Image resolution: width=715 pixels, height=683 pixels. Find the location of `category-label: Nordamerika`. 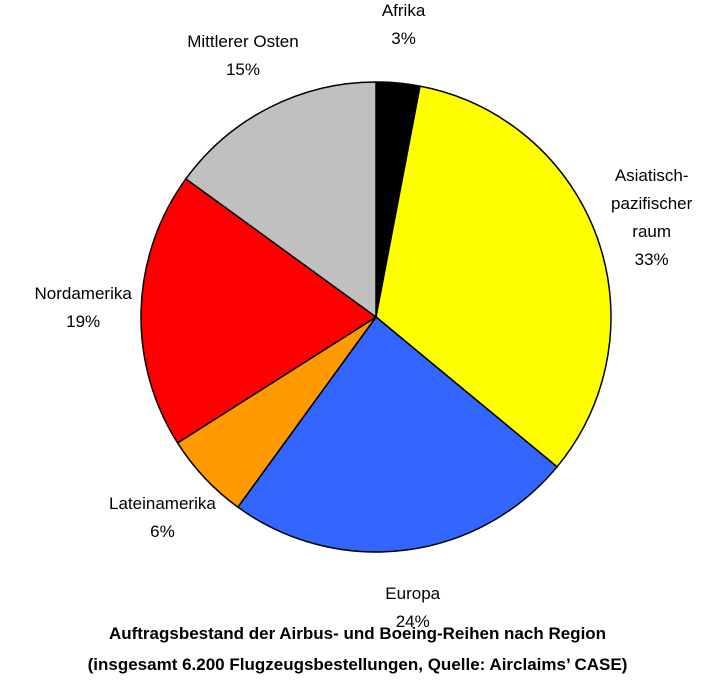

category-label: Nordamerika is located at coordinates (83, 293).